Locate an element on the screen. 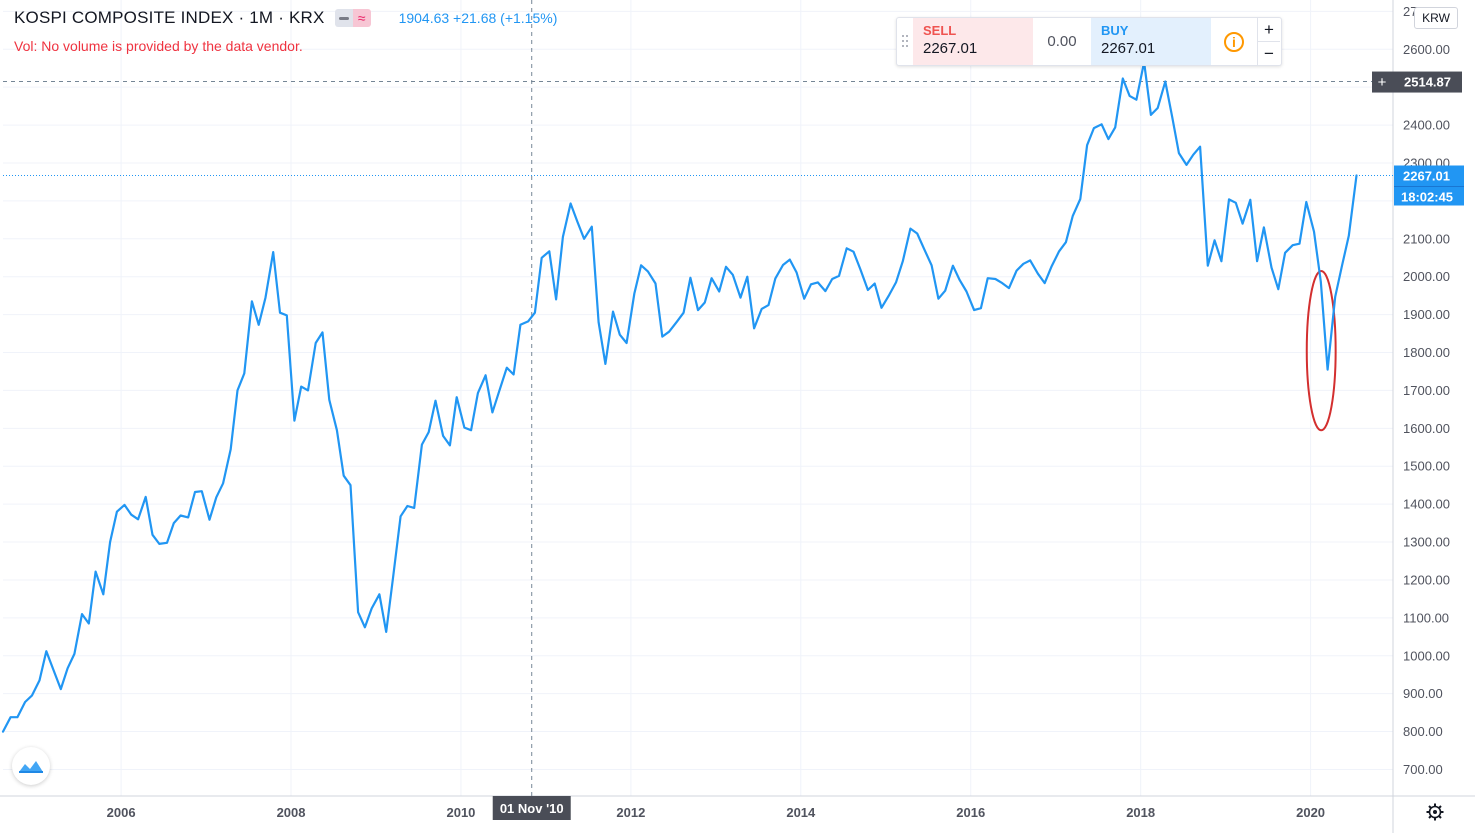  y-tick-label: 1000.00 is located at coordinates (1426, 655).